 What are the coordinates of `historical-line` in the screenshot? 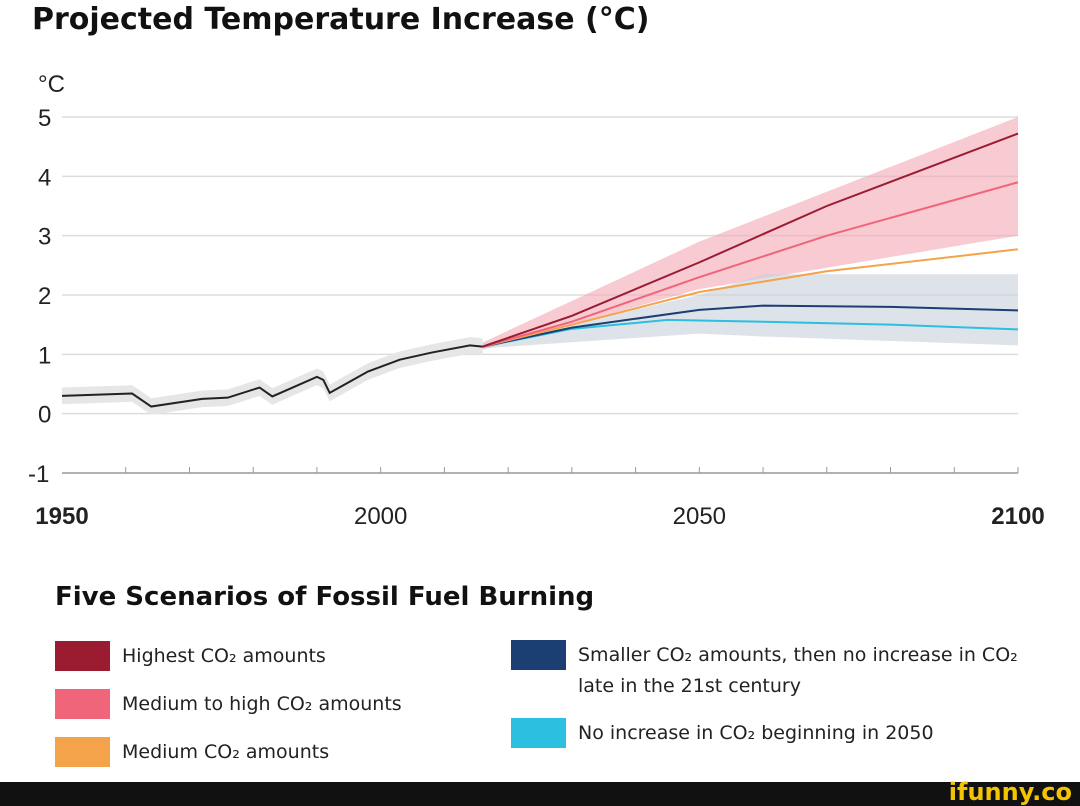 It's located at (272, 376).